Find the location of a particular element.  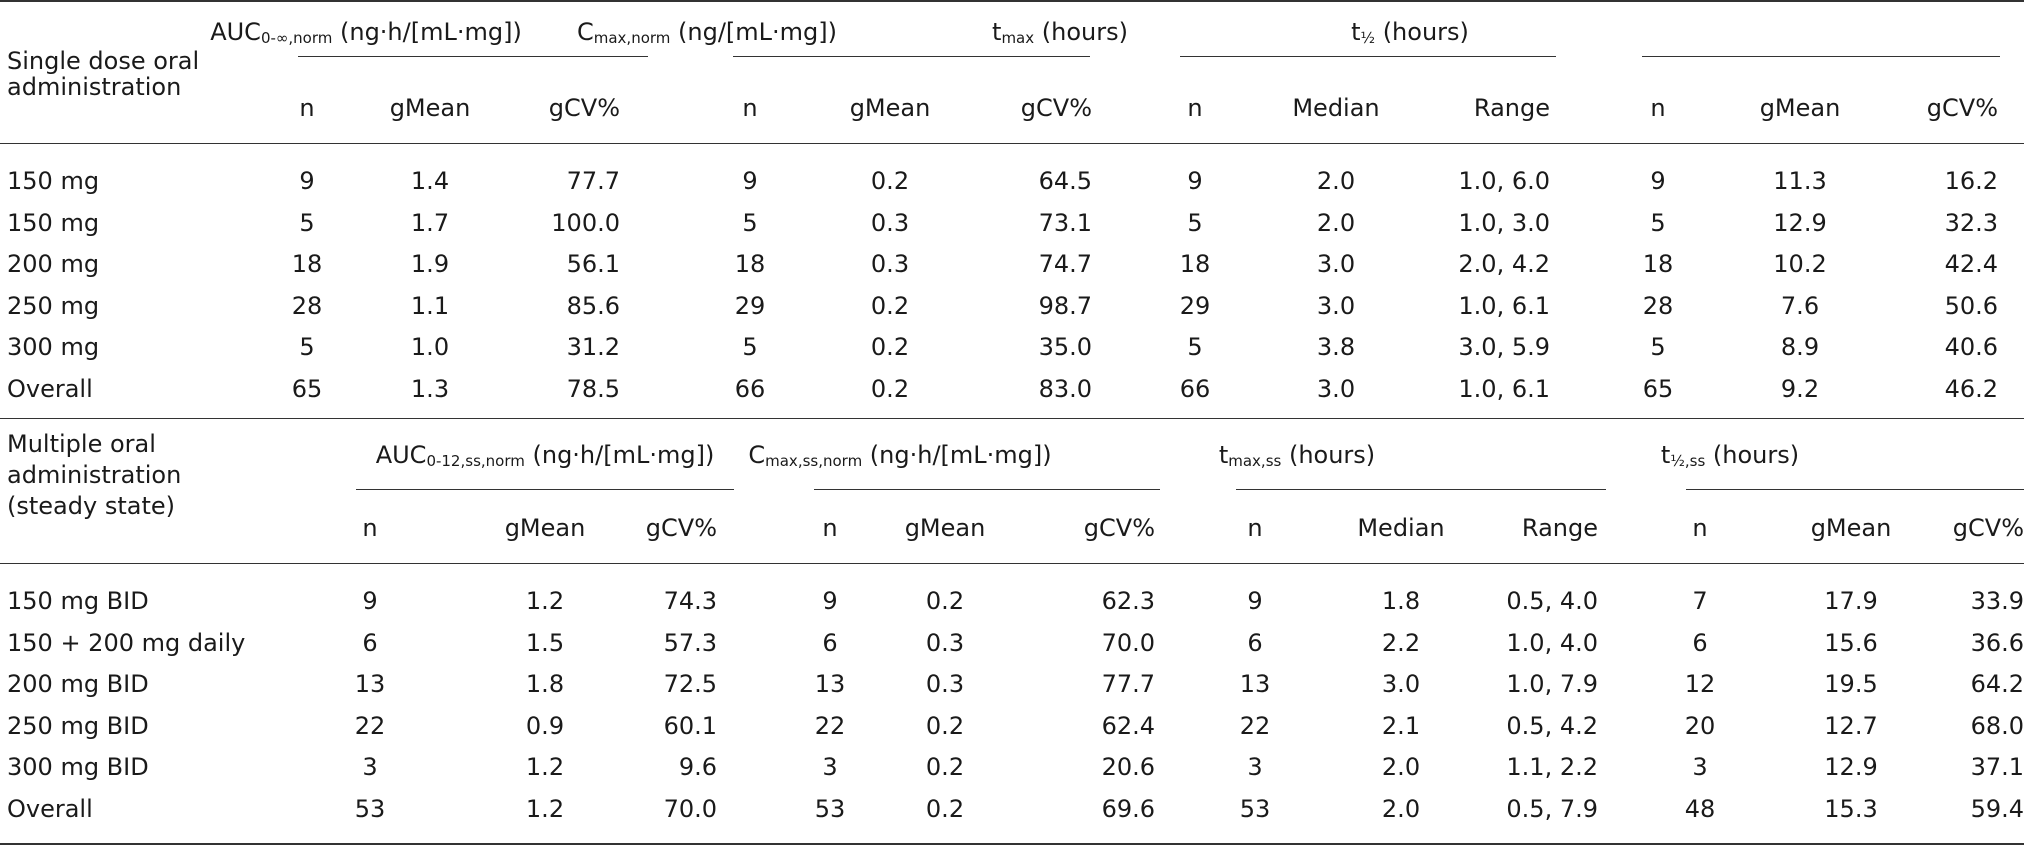

multiple-dose-table-cell: 69.6 is located at coordinates (1128, 808).